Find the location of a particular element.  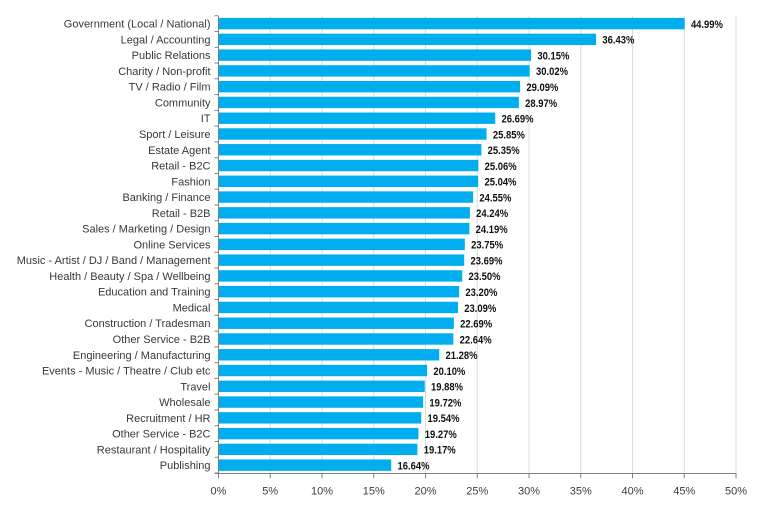

svg-text: 23.50% is located at coordinates (485, 277).